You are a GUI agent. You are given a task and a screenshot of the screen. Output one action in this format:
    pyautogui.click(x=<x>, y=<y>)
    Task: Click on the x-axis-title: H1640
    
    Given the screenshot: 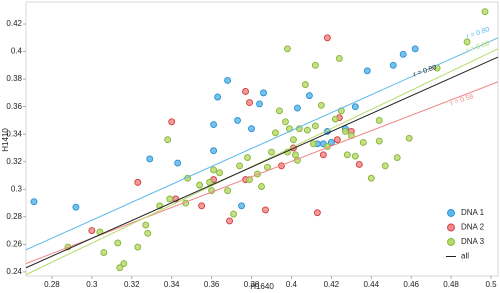 What is the action you would take?
    pyautogui.click(x=262, y=286)
    